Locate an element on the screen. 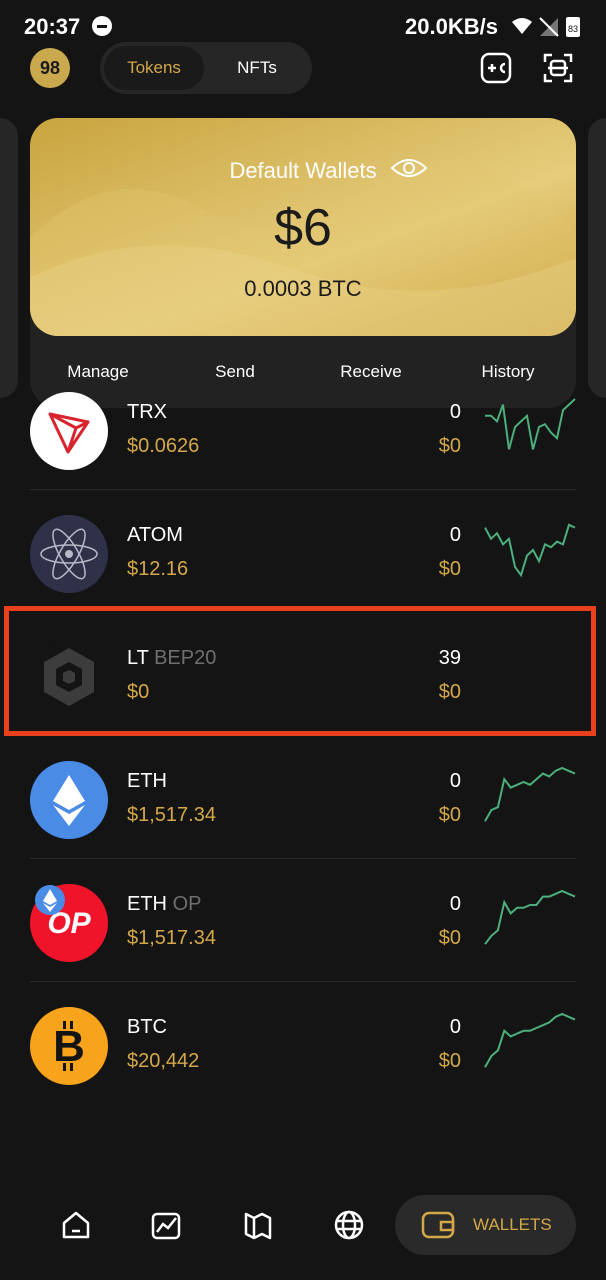 Image resolution: width=606 pixels, height=1280 pixels. home-icon is located at coordinates (76, 1225).